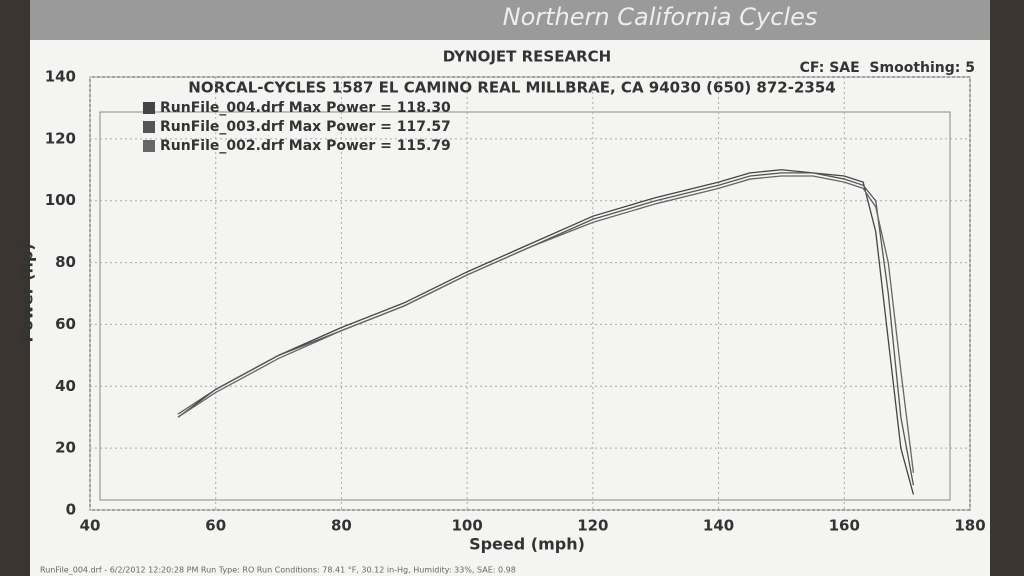 The image size is (1024, 576). I want to click on x-tick-label: 60, so click(215, 526).